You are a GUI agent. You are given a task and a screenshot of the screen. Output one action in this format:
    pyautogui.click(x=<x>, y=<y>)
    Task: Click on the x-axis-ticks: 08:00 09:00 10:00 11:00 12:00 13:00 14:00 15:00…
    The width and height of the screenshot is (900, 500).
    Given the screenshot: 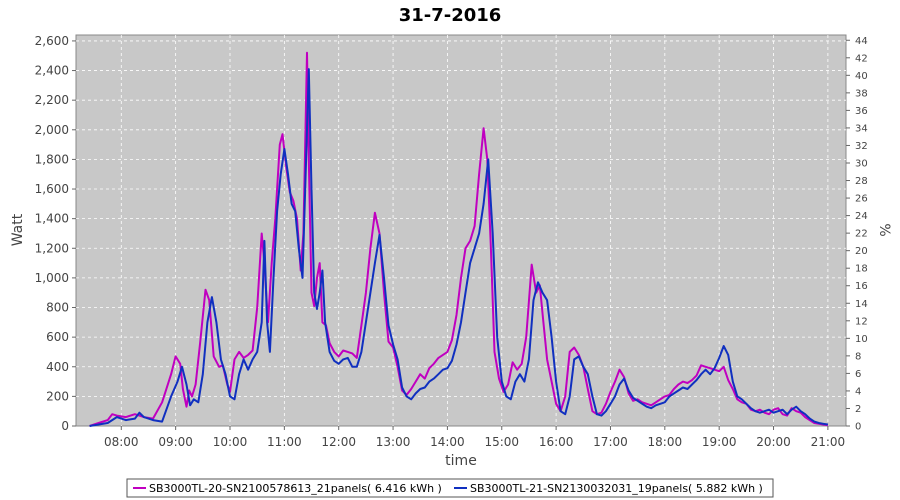 What is the action you would take?
    pyautogui.click(x=474, y=437)
    